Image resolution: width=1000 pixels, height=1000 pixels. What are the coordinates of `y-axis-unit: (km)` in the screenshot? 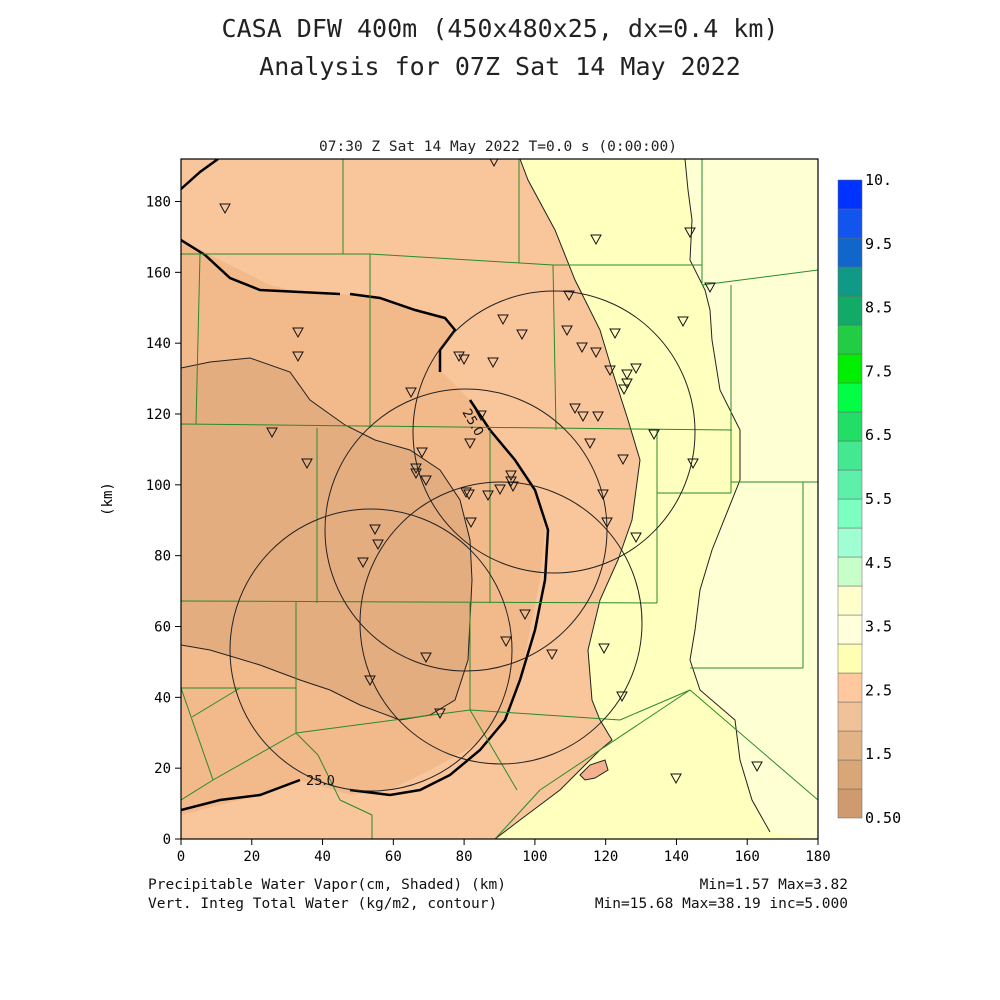 It's located at (108, 499).